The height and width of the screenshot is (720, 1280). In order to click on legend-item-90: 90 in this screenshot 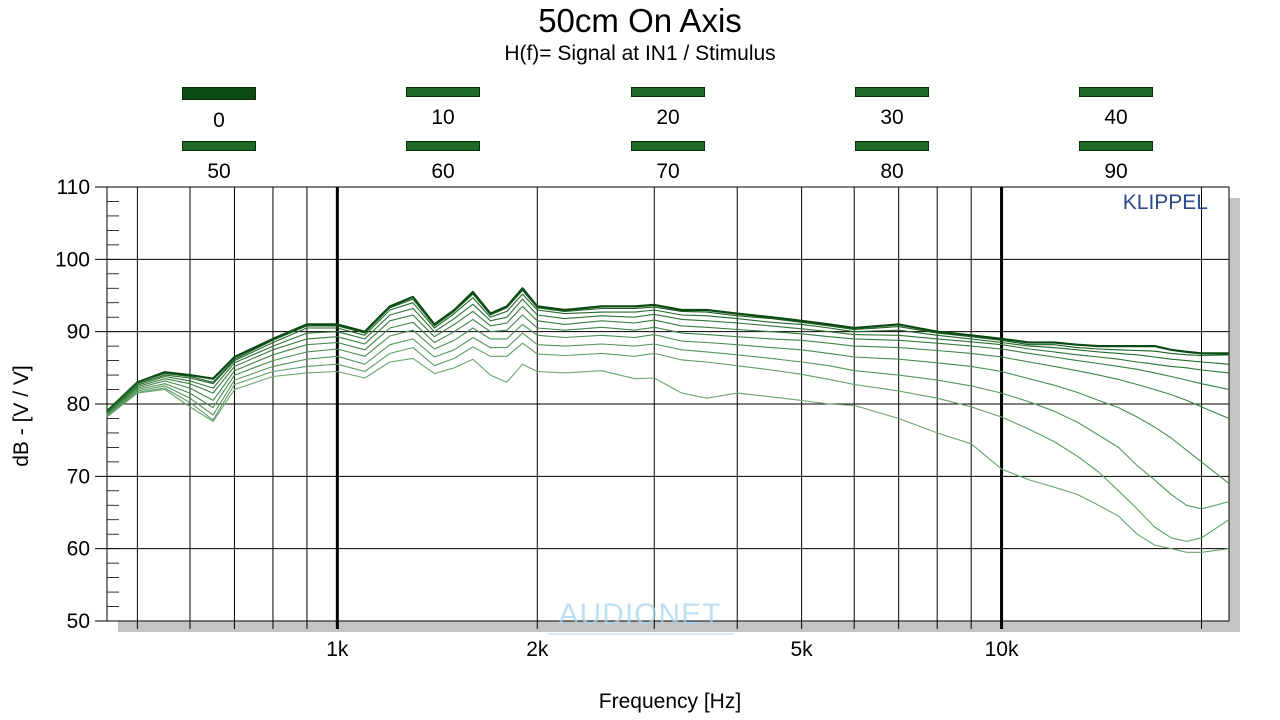, I will do `click(1116, 162)`.